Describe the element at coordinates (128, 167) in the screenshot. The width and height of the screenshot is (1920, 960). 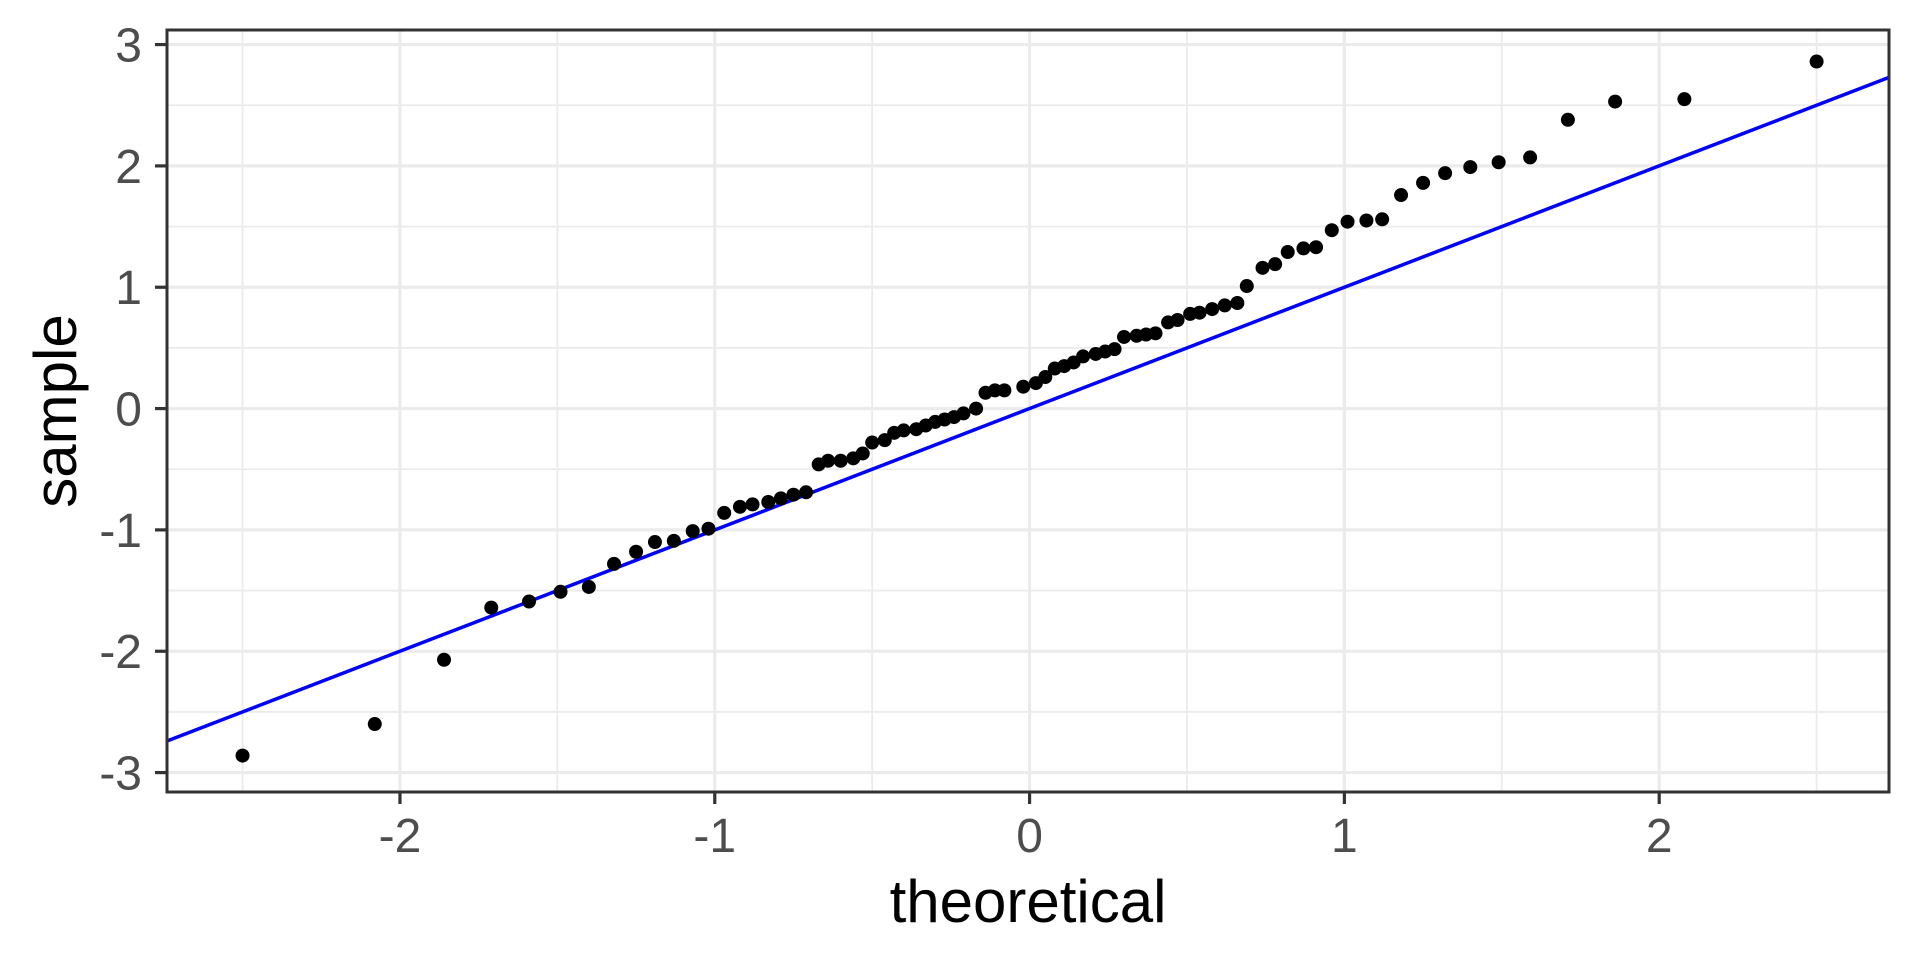
I see `y-tick-label: 2` at that location.